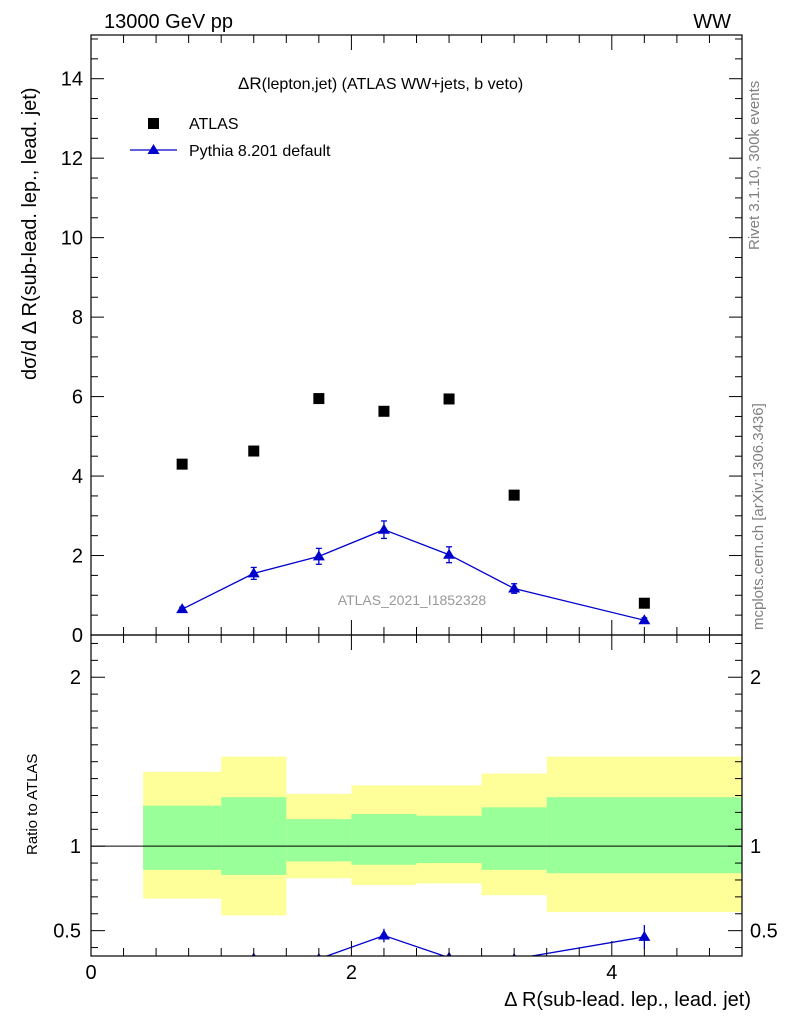  I want to click on ratio-pythia-line, so click(484, 945).